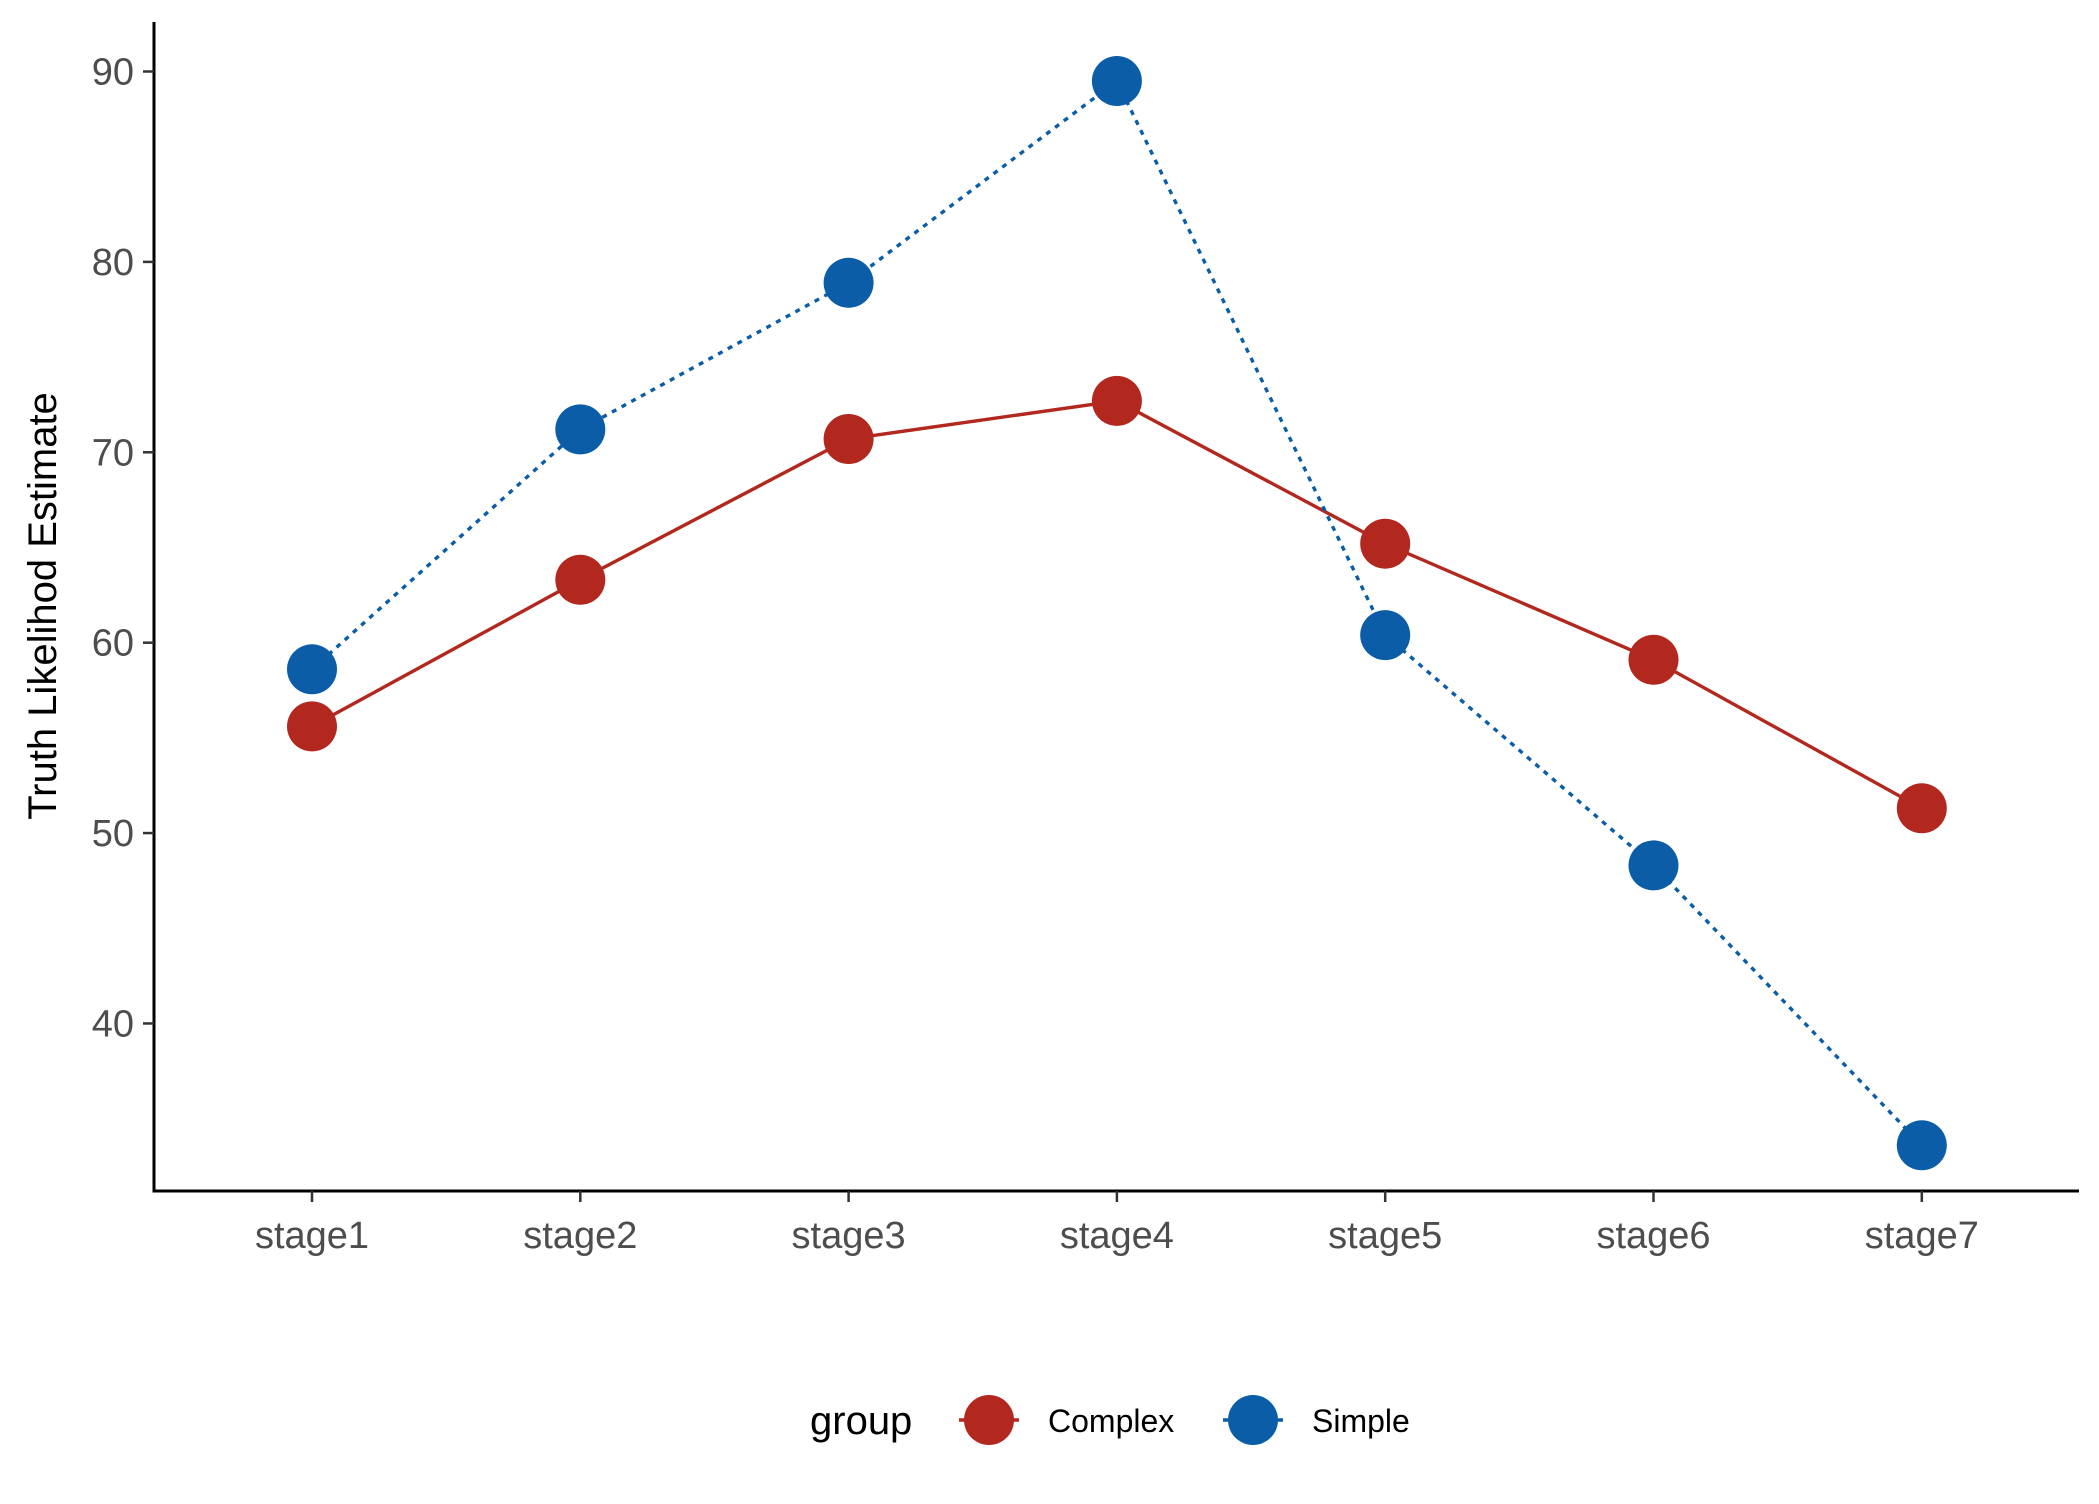 The width and height of the screenshot is (2099, 1504). I want to click on x-tick-label: stage6, so click(1653, 1236).